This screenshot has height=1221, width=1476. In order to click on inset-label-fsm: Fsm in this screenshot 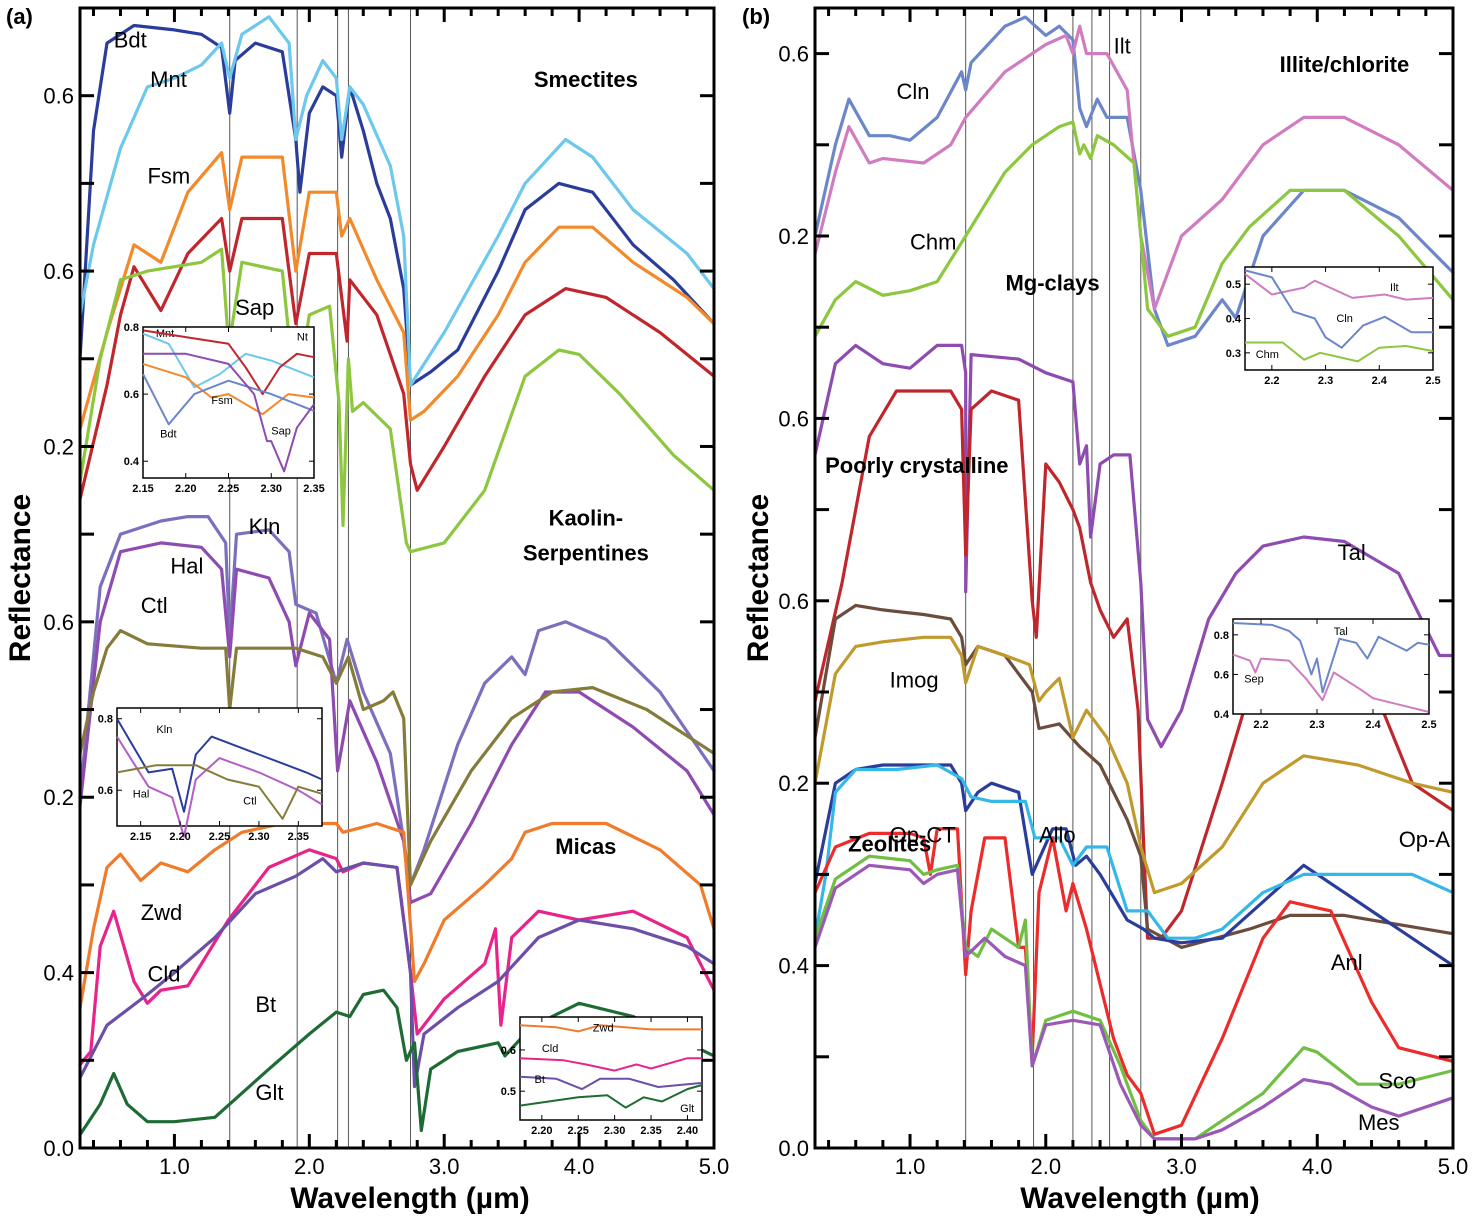, I will do `click(221, 401)`.